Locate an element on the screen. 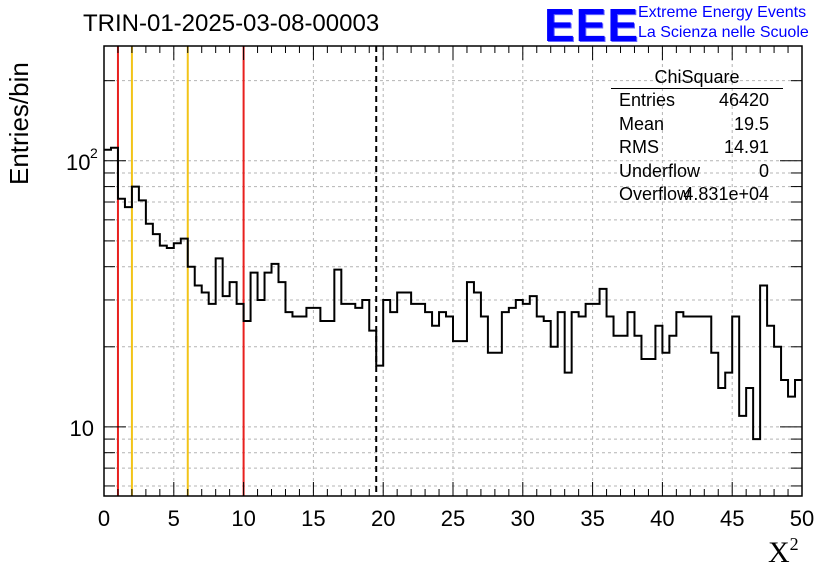 The image size is (836, 572). x-tick-label: 10 is located at coordinates (243, 518).